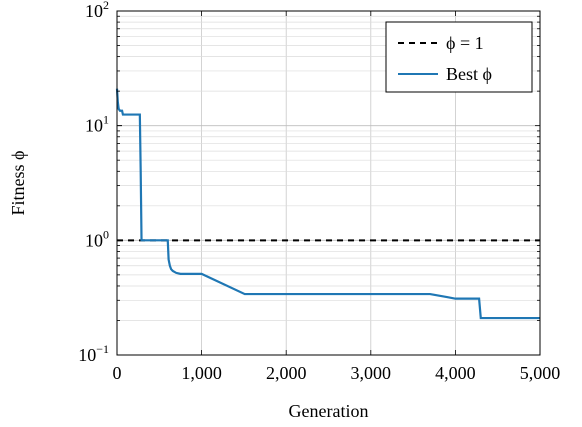 The image size is (582, 427). Describe the element at coordinates (93, 353) in the screenshot. I see `y-tick-label: 10⁻¹` at that location.